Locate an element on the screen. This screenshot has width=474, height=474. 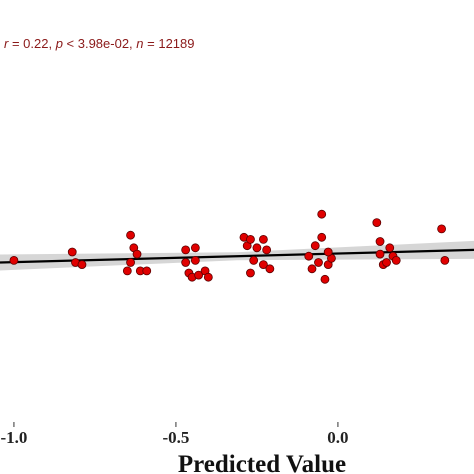
stats-annotation: r = 0.22, p < 3.98e-02, n = 12189 is located at coordinates (99, 43).